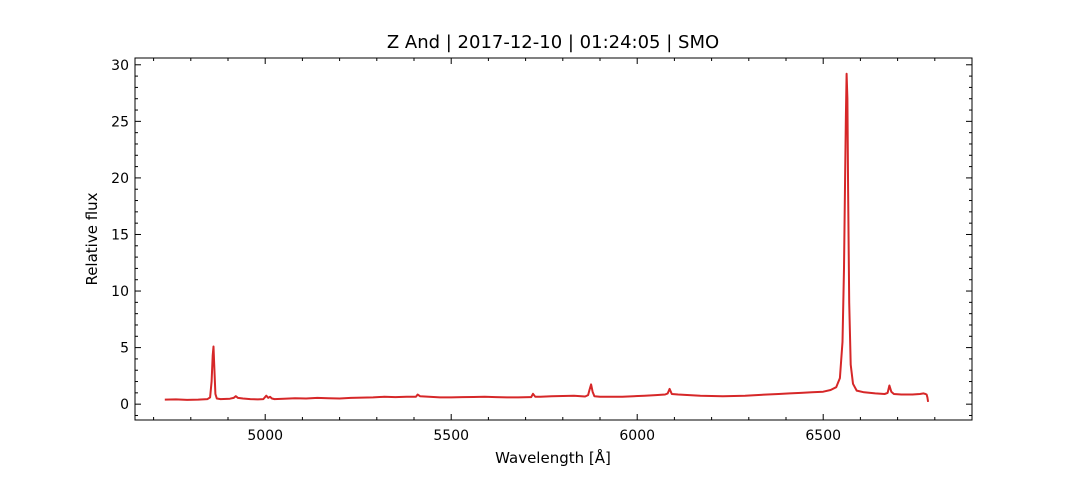 The image size is (1080, 480). What do you see at coordinates (120, 66) in the screenshot?
I see `y-tick-label: 30` at bounding box center [120, 66].